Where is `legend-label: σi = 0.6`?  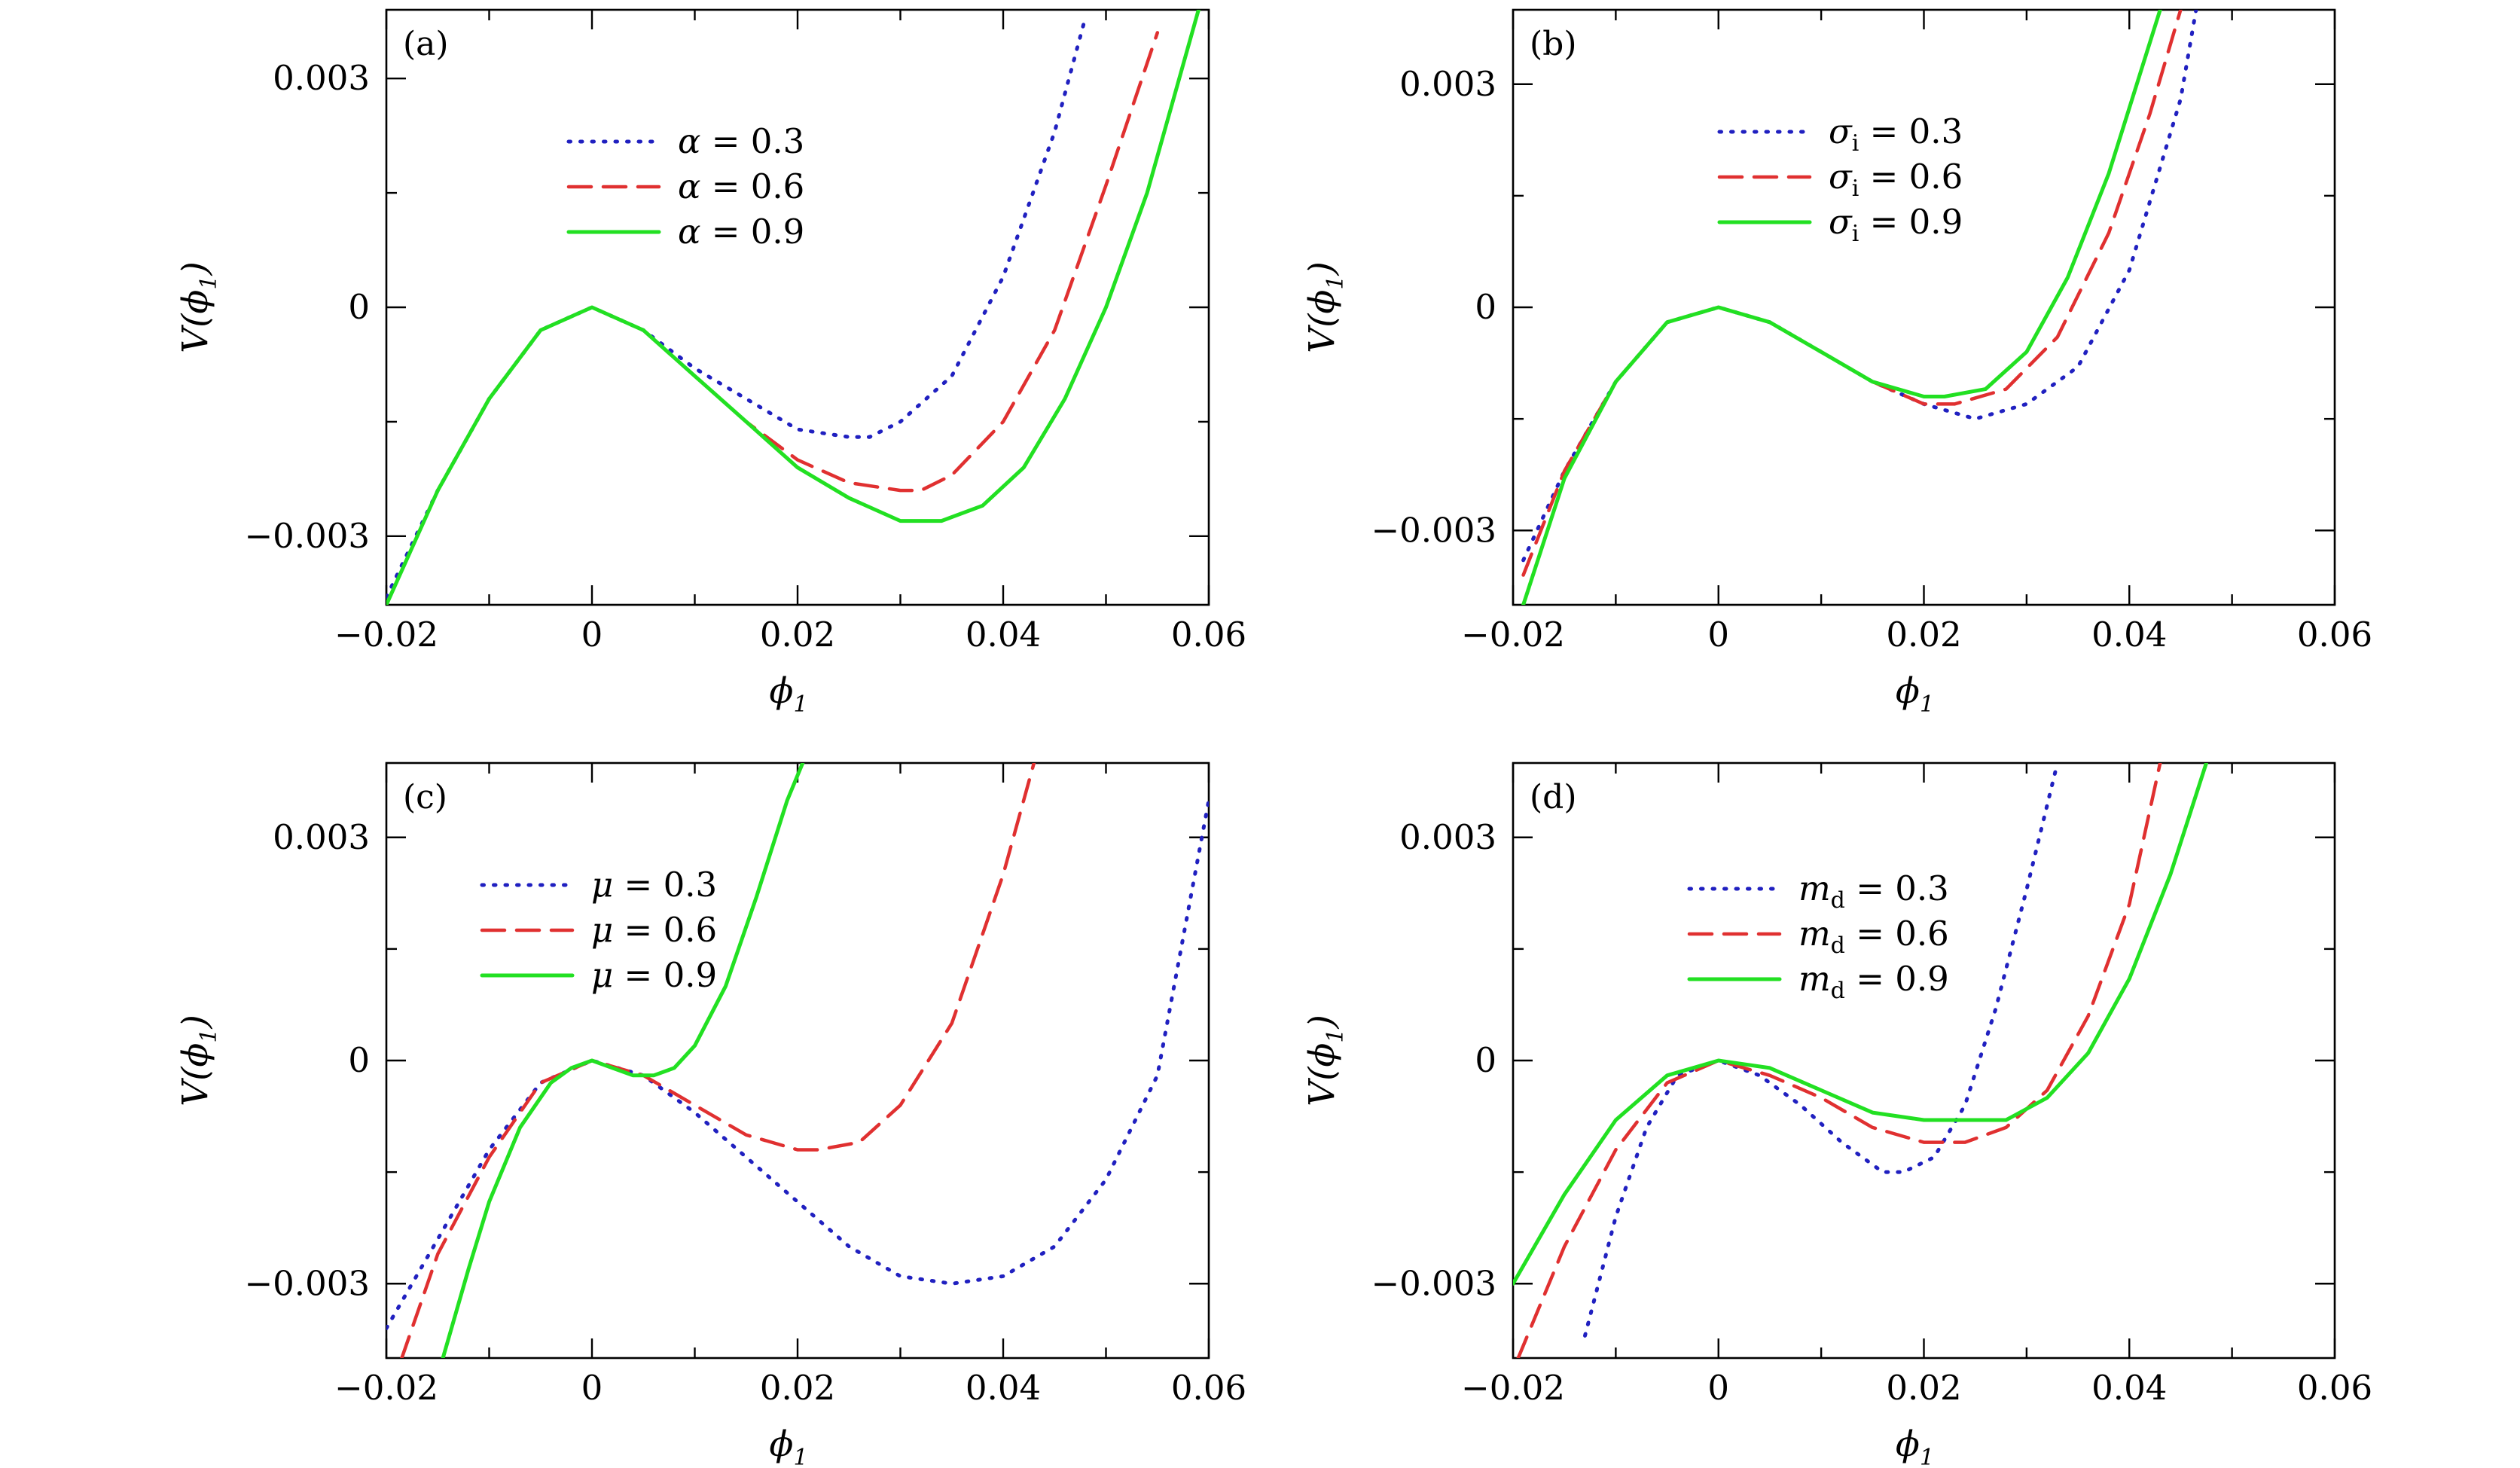 legend-label: σi = 0.6 is located at coordinates (1896, 179).